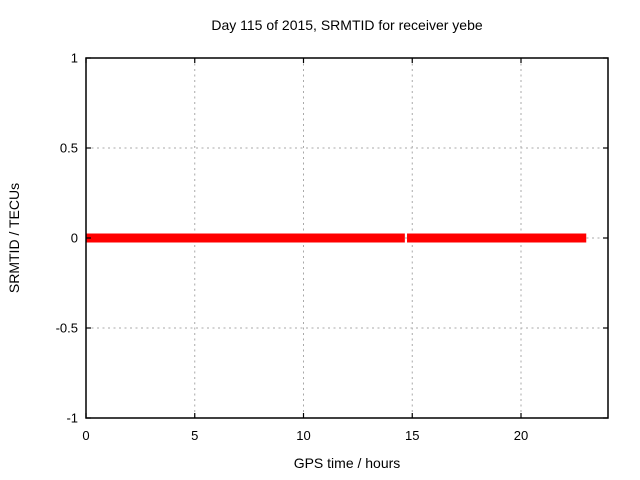  Describe the element at coordinates (72, 418) in the screenshot. I see `y-tick-label: -1` at that location.